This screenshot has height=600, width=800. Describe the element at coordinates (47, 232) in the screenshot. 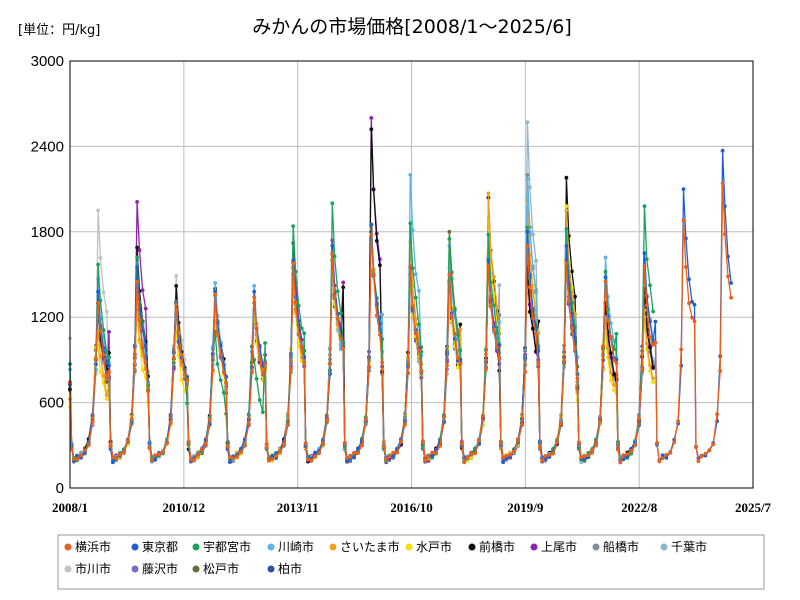

I see `y-tick-label: 1800` at that location.